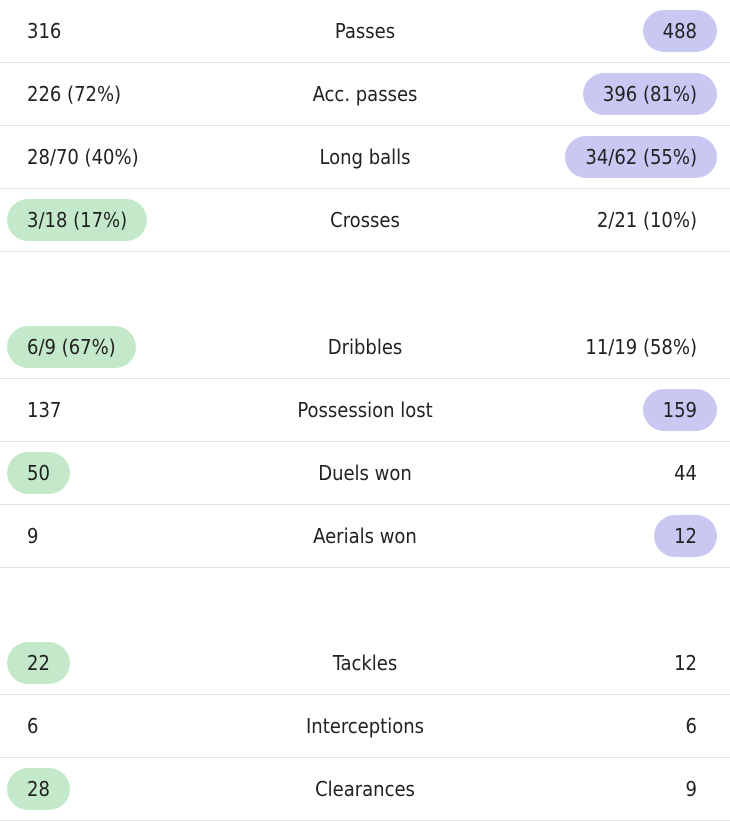 This screenshot has width=730, height=821. I want to click on away-value: 11/19 (58%), so click(641, 347).